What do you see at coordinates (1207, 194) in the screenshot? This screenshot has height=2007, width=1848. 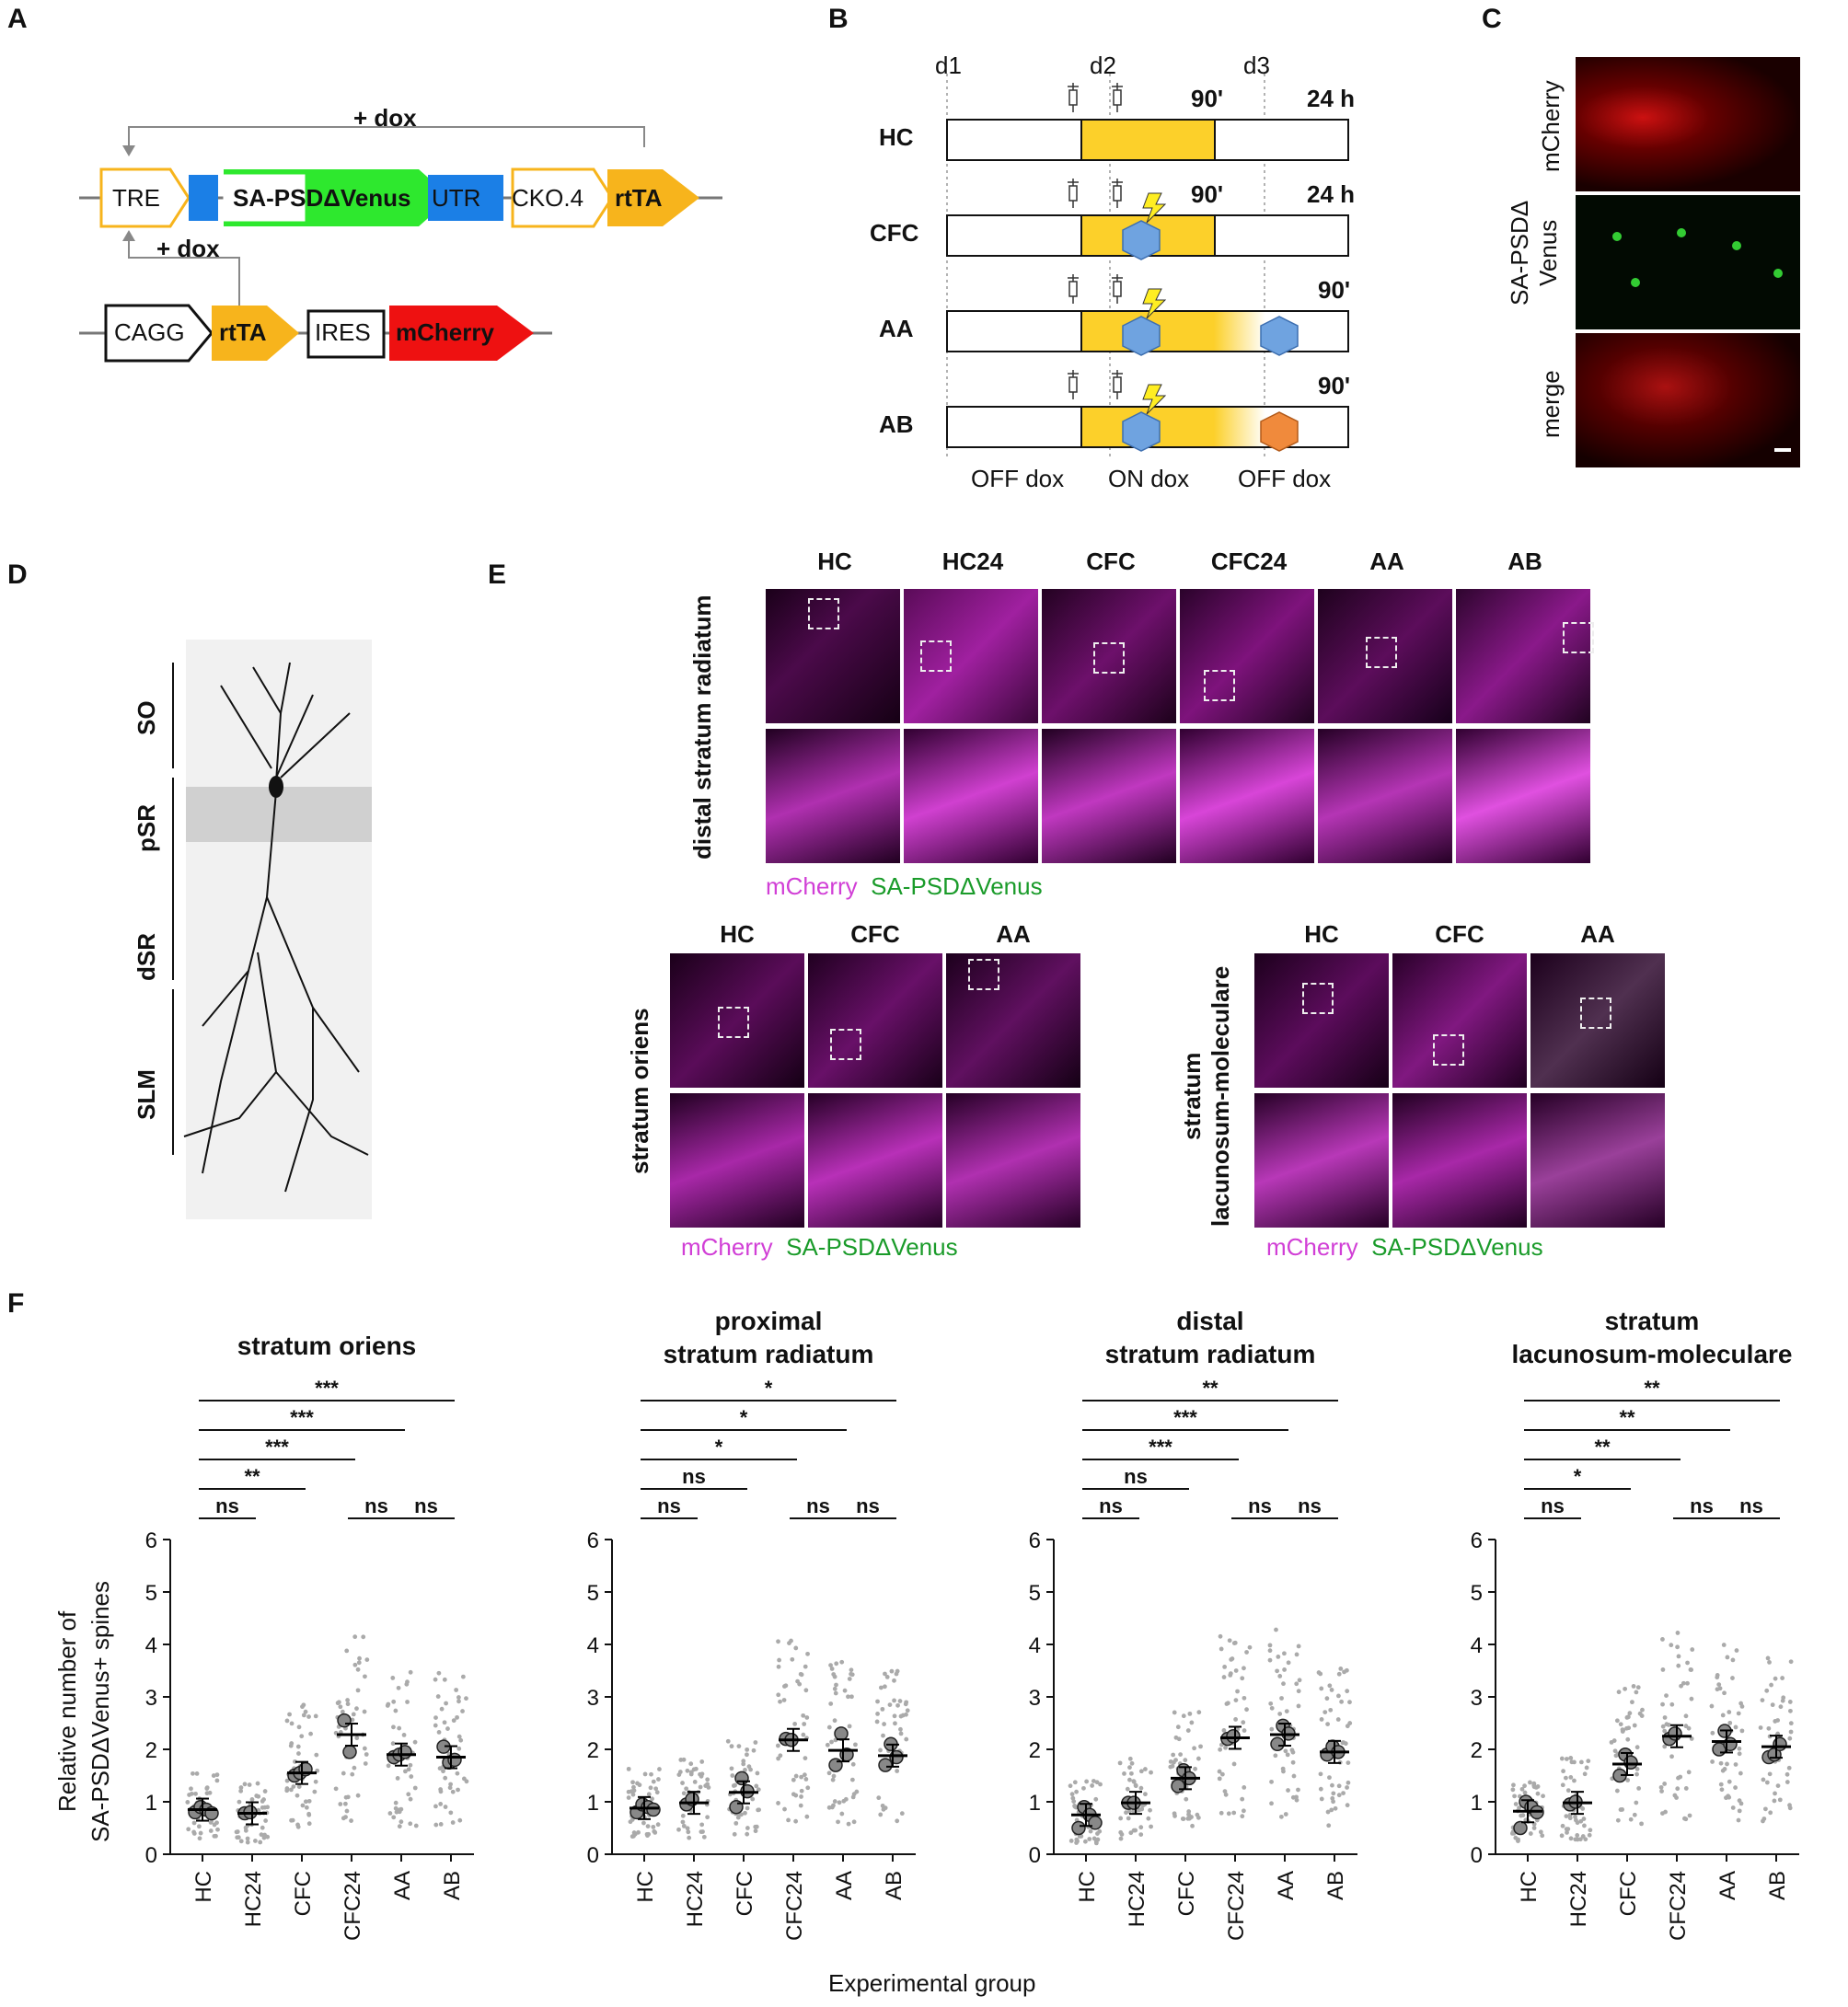 I see `duration-cfc: 90'` at bounding box center [1207, 194].